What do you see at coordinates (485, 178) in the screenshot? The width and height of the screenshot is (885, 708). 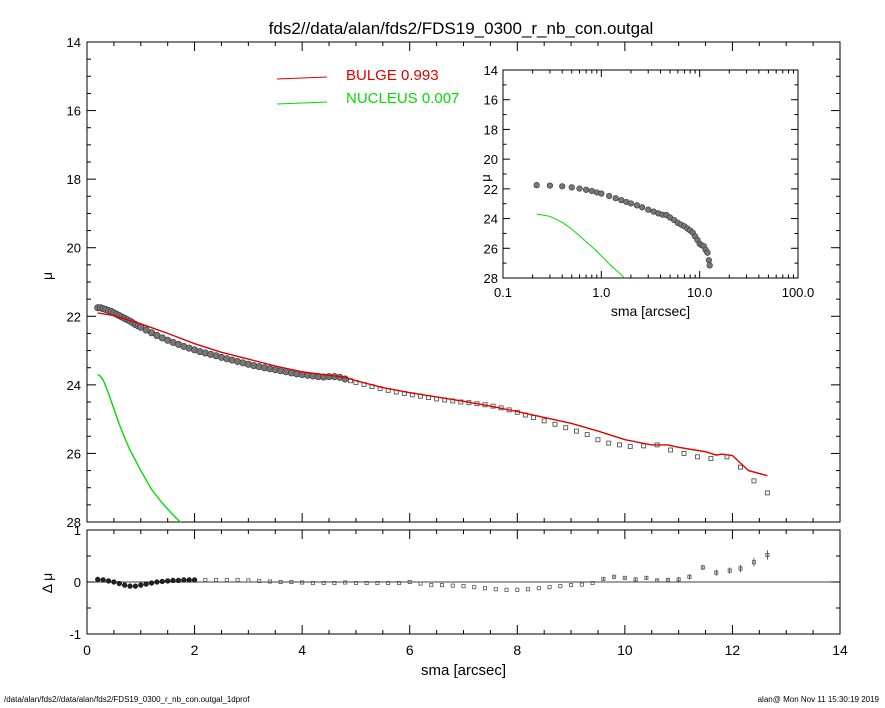 I see `inset-y-axis-label: μ` at bounding box center [485, 178].